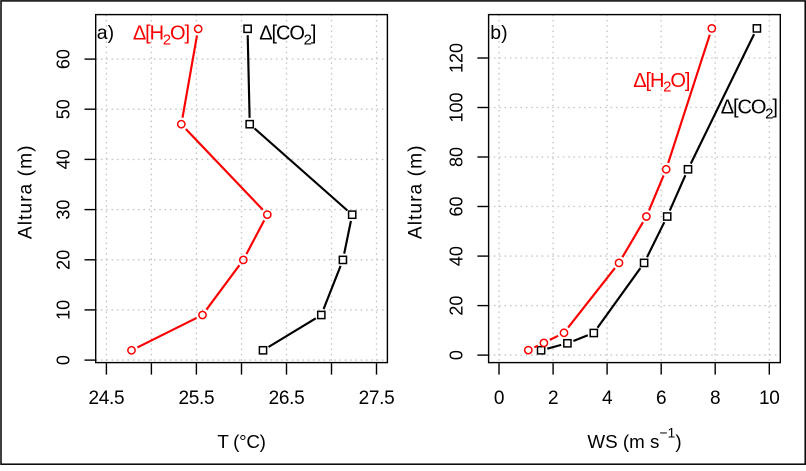  What do you see at coordinates (553, 398) in the screenshot?
I see `svg-text: 2` at bounding box center [553, 398].